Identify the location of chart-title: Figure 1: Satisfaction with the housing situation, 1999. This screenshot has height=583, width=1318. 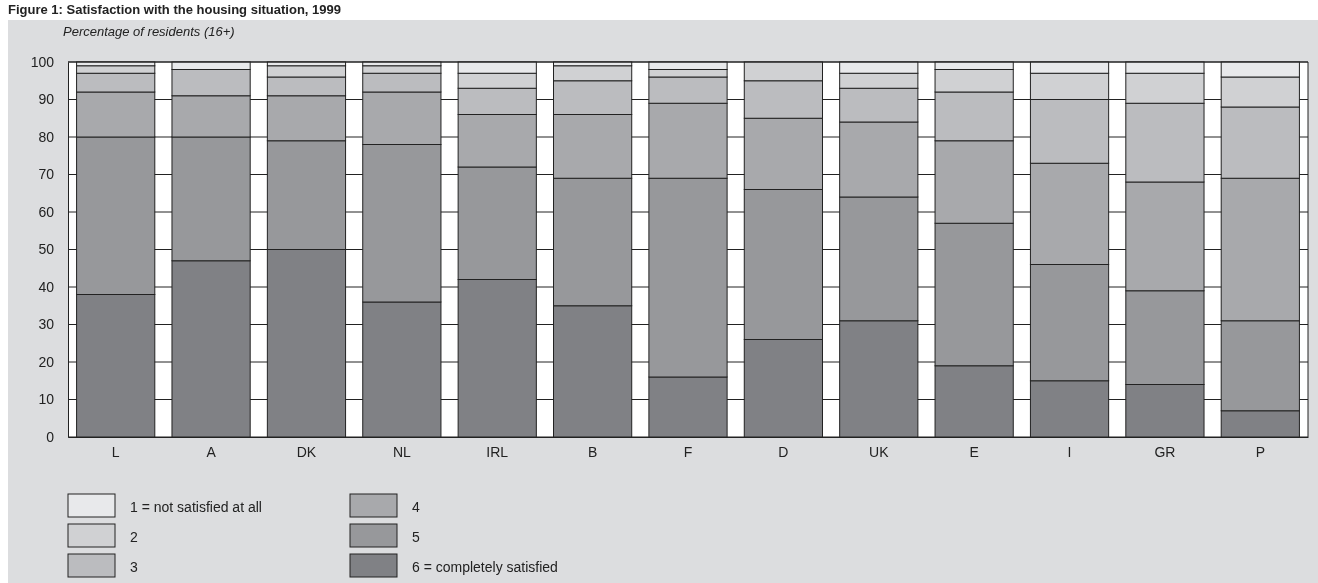
(174, 9).